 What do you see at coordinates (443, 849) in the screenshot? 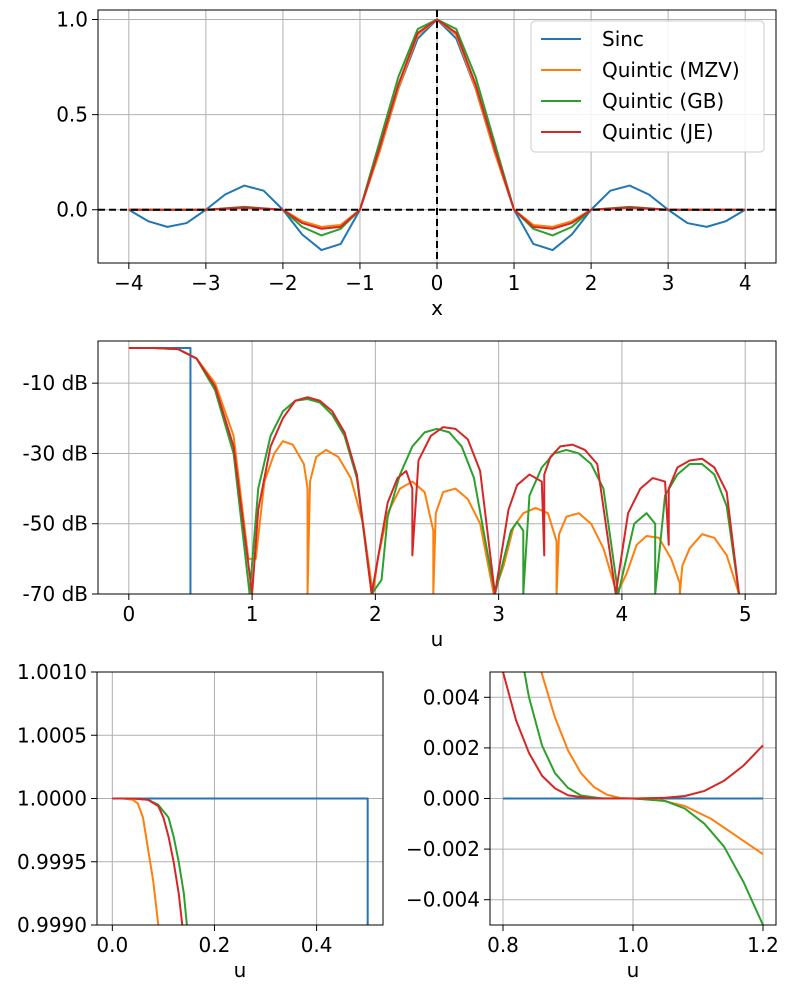
I see `y-tick-label: −0.002` at bounding box center [443, 849].